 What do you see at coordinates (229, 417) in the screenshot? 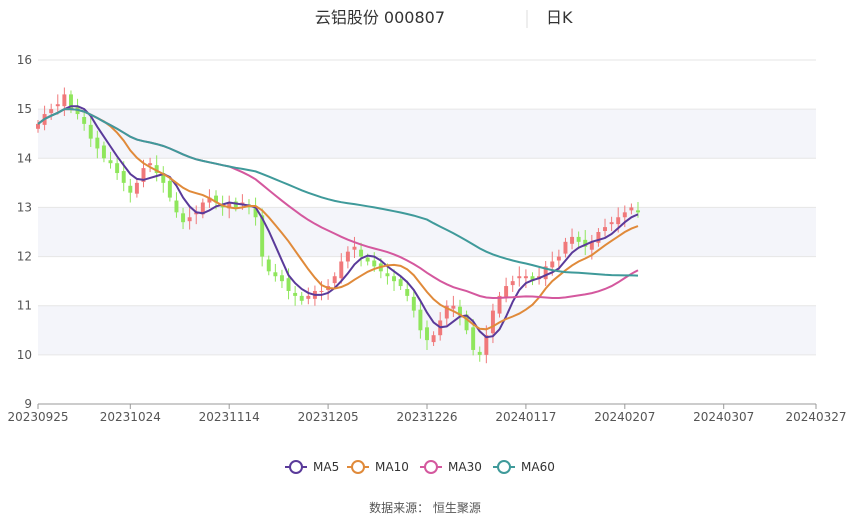
I see `x-tick-label: 20231114` at bounding box center [229, 417].